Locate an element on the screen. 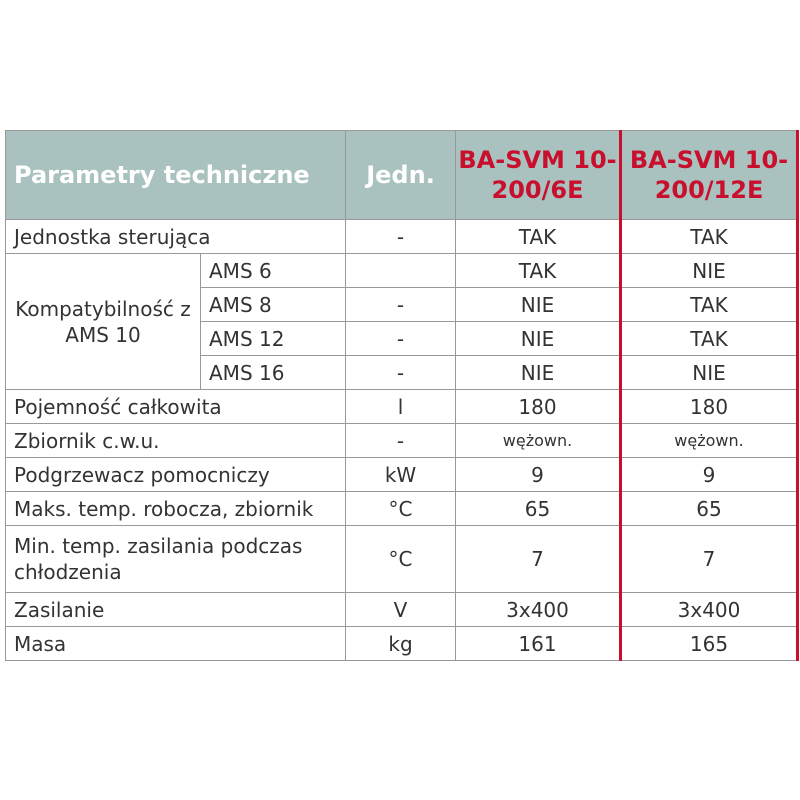 The width and height of the screenshot is (800, 800). header-cell: Jedn. is located at coordinates (401, 175).